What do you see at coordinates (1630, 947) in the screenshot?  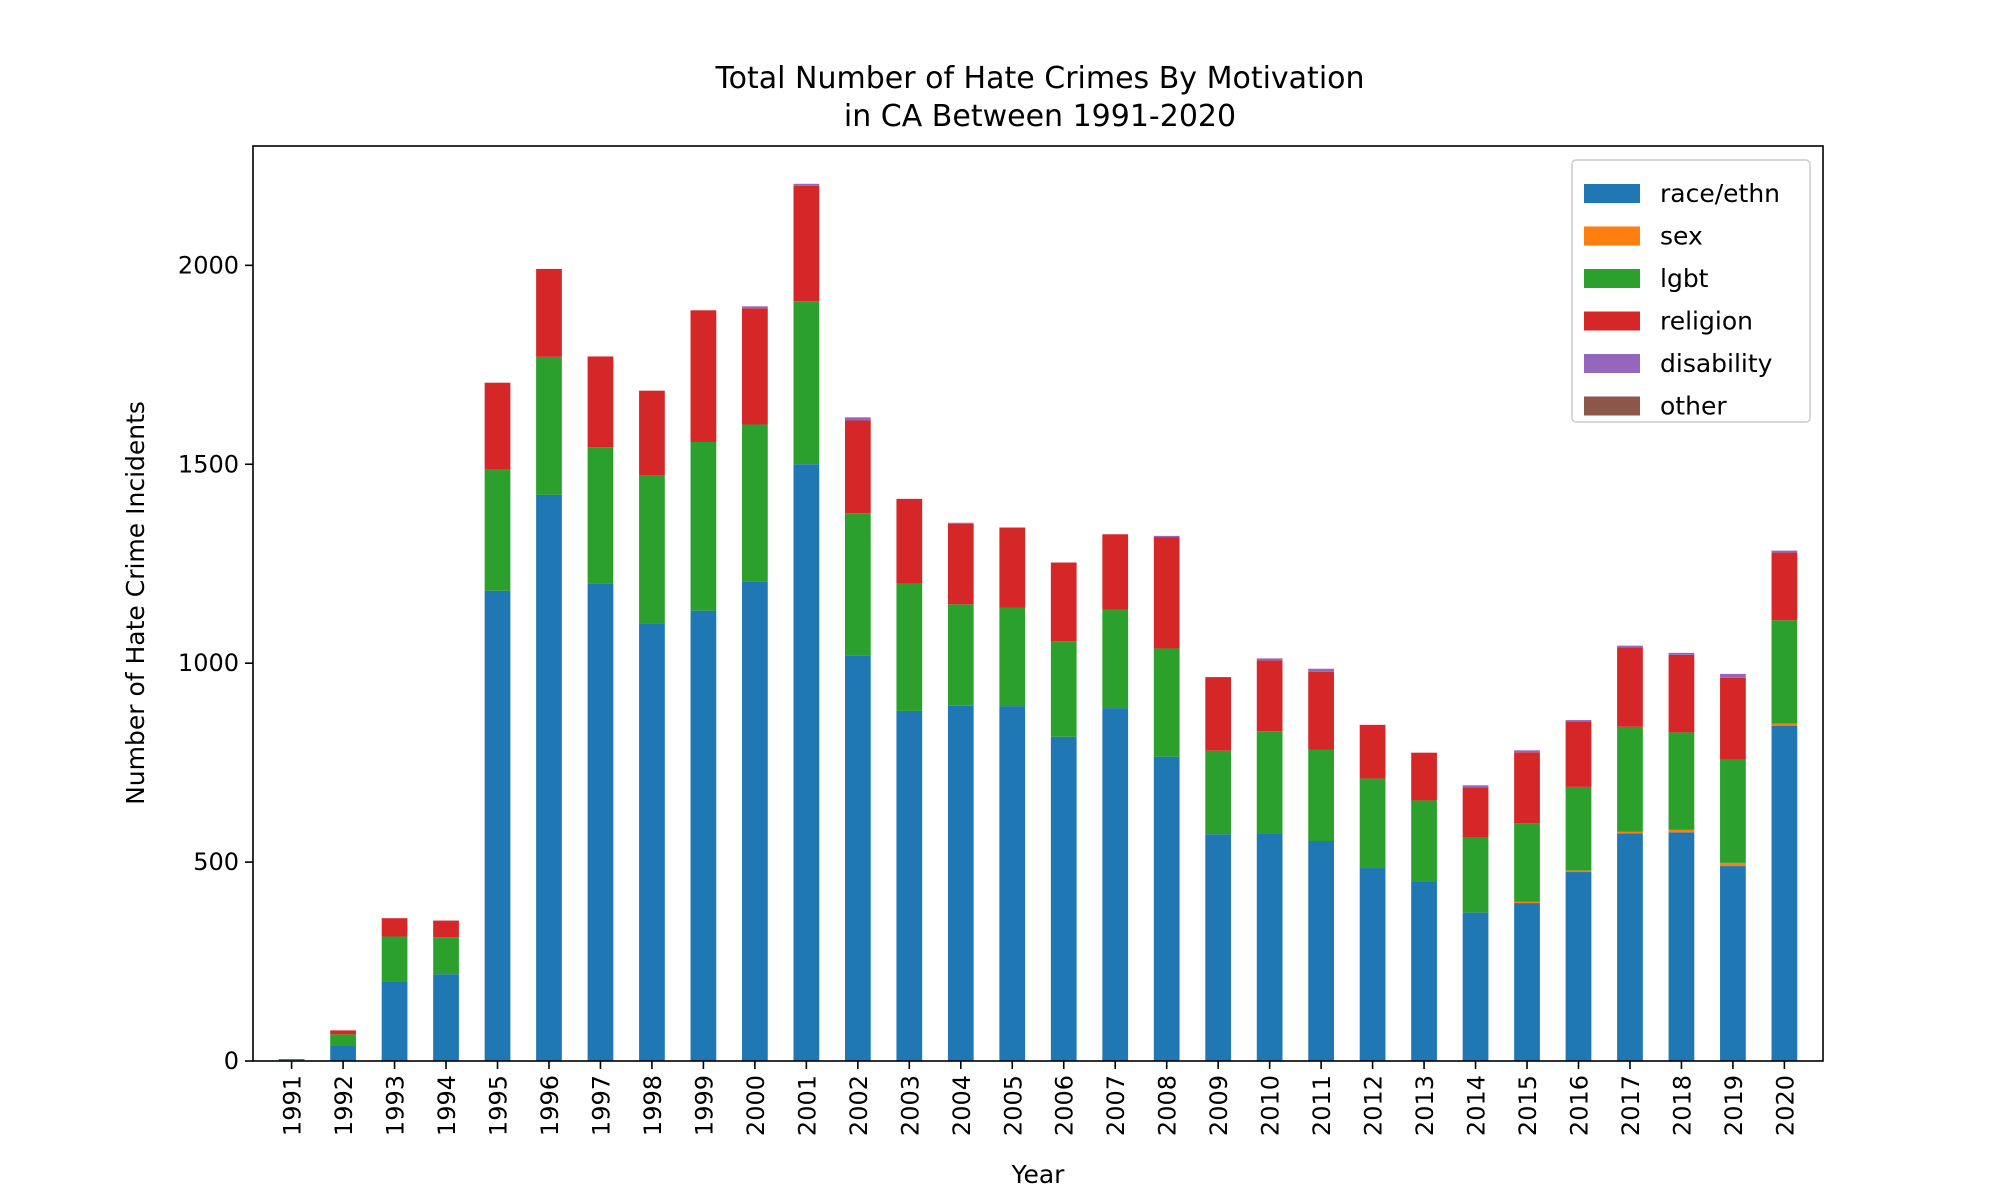 I see `bar-race-ethn-2017` at bounding box center [1630, 947].